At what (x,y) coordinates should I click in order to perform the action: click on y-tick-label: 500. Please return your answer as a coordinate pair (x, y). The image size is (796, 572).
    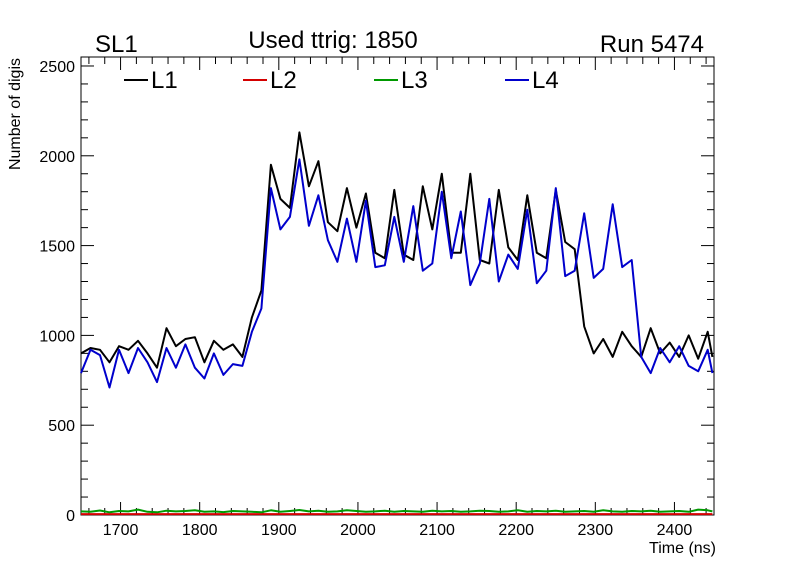
    Looking at the image, I should click on (61, 426).